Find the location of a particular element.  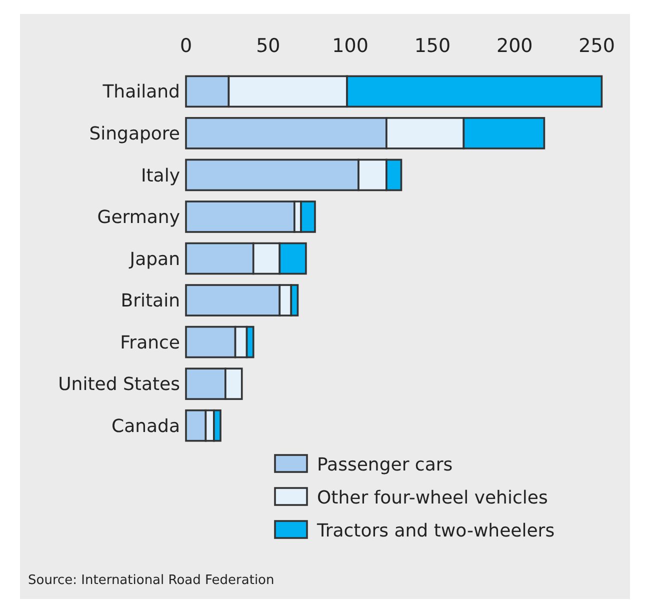

y-tick-label: Britain is located at coordinates (150, 301).